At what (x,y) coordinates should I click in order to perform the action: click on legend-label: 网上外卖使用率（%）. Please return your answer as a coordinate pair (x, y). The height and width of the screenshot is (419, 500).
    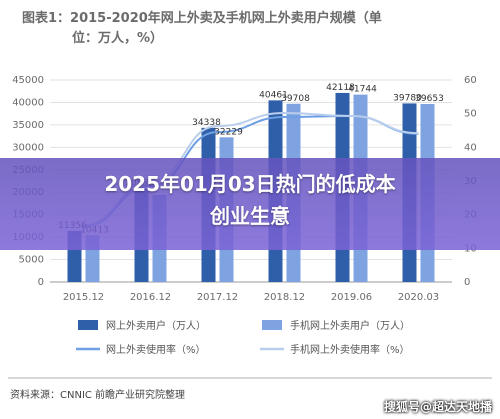
    Looking at the image, I should click on (156, 349).